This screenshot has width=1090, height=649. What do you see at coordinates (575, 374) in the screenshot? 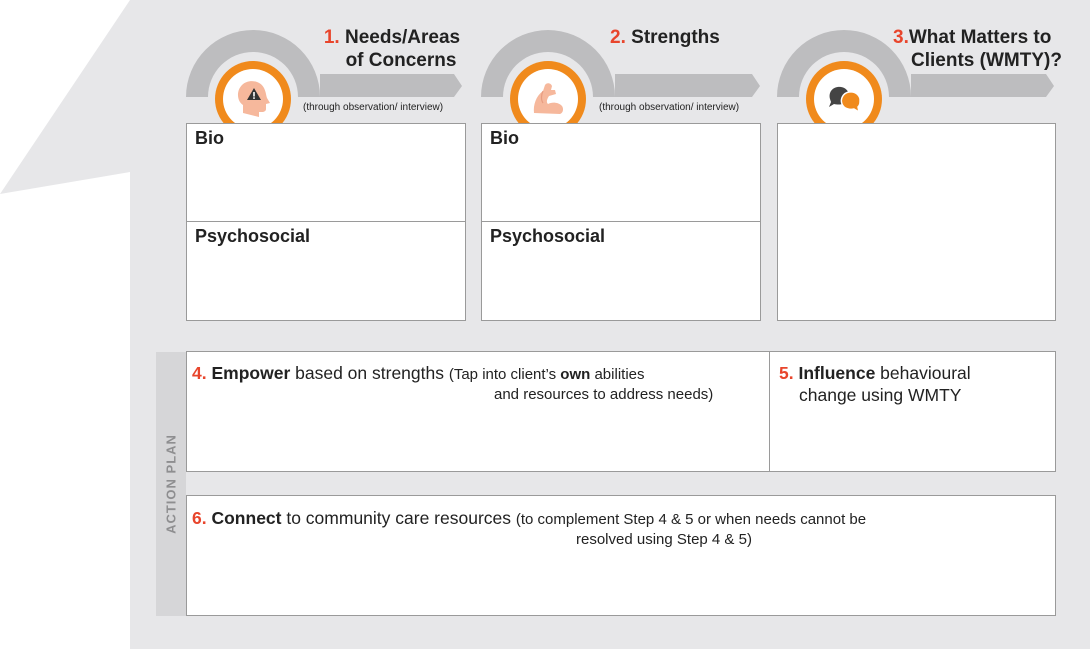
I see `step-4-paren-bold: own` at bounding box center [575, 374].